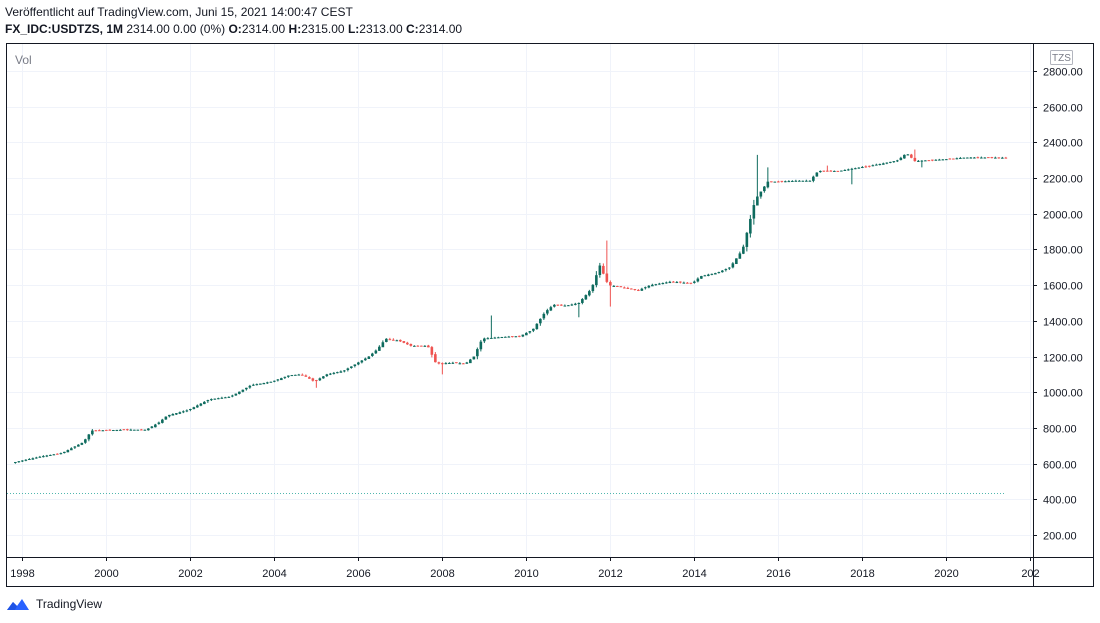 The height and width of the screenshot is (623, 1100). What do you see at coordinates (353, 29) in the screenshot?
I see `low-label: L:` at bounding box center [353, 29].